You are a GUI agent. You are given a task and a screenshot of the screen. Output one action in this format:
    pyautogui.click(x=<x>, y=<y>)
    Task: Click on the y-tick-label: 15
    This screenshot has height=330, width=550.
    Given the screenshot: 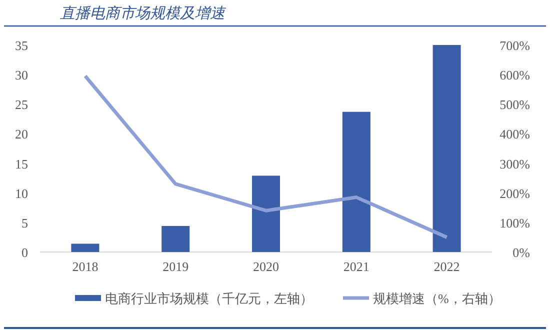 What is the action you would take?
    pyautogui.click(x=21, y=164)
    